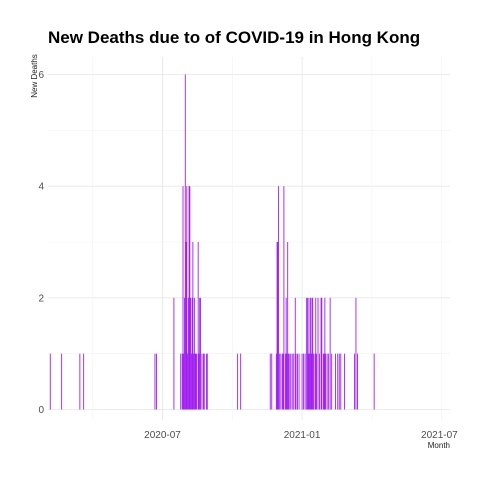 The width and height of the screenshot is (480, 480). I want to click on x-tick-label: 2021-07, so click(439, 435).